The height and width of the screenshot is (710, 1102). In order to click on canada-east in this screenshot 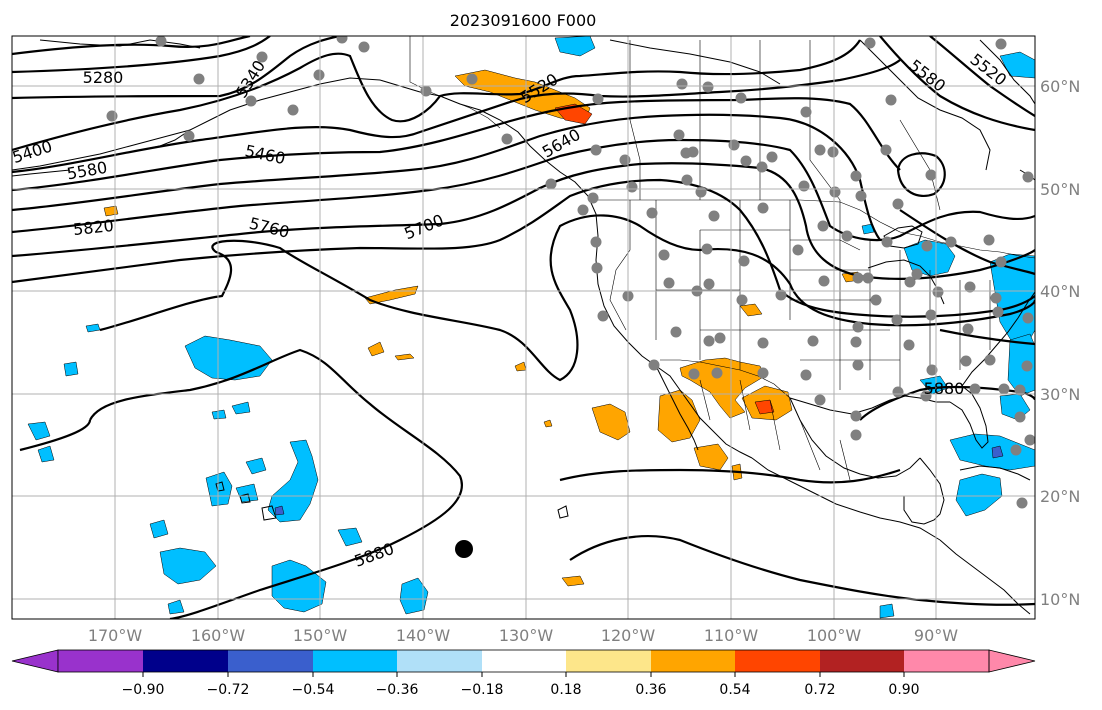, I will do `click(1007, 72)`.